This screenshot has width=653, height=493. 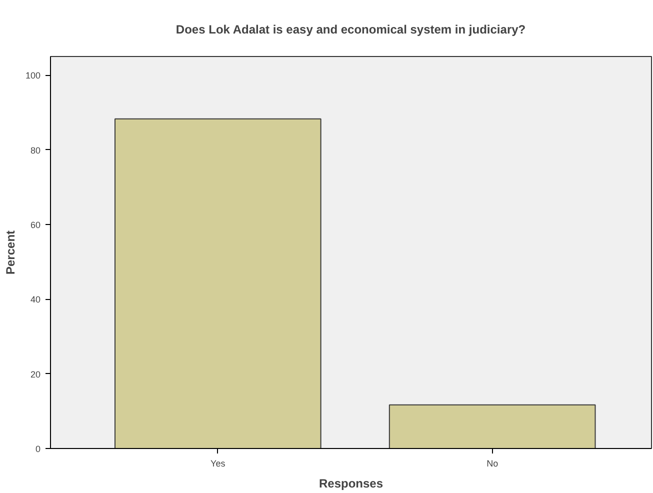 What do you see at coordinates (33, 75) in the screenshot?
I see `y-tick-label: 100` at bounding box center [33, 75].